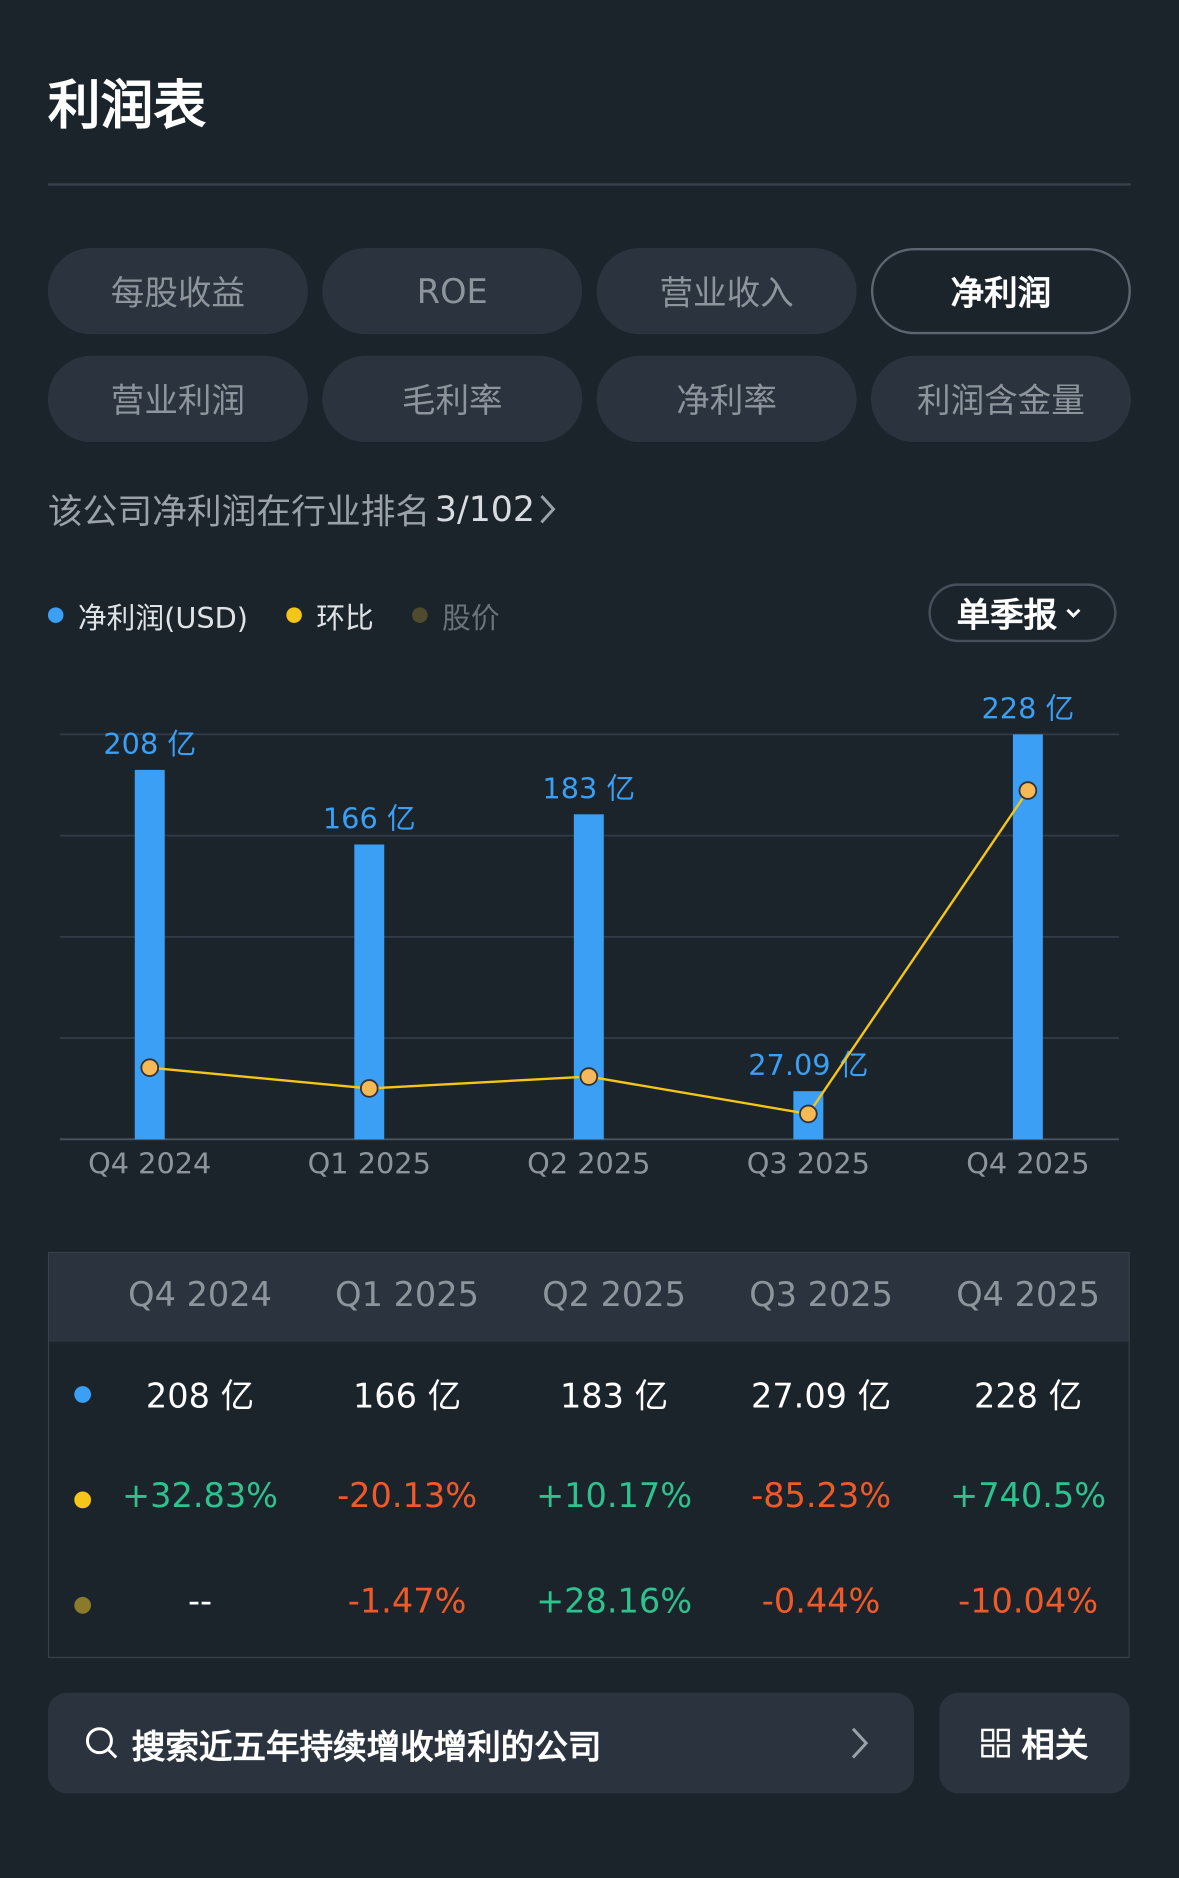 Image resolution: width=1179 pixels, height=1878 pixels. I want to click on ranking-value: 3/102, so click(485, 509).